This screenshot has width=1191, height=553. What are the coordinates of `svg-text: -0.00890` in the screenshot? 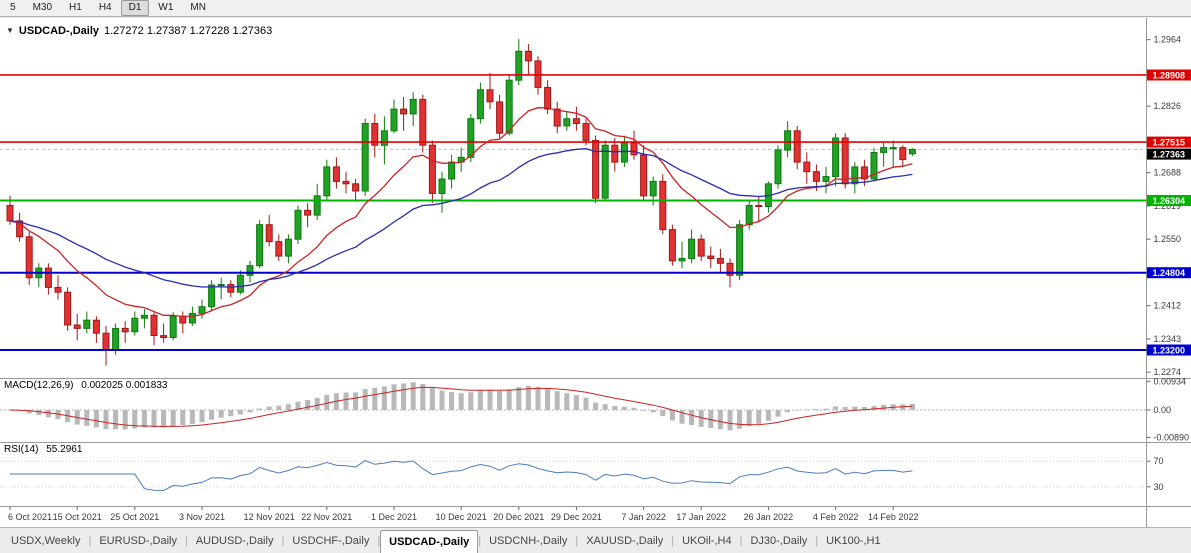 It's located at (1172, 437).